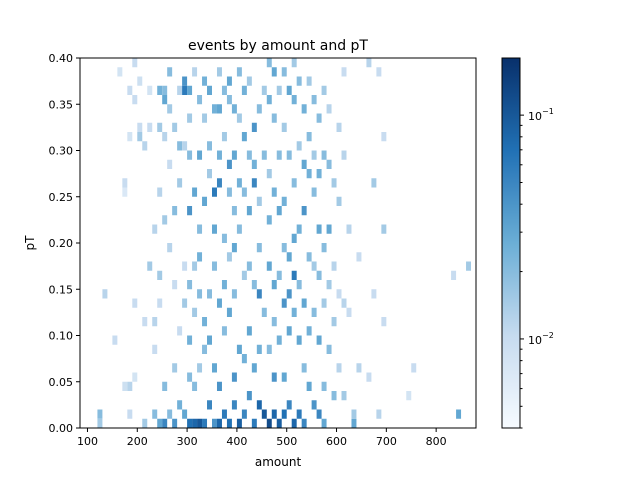 The height and width of the screenshot is (484, 640). I want to click on x-axis-ticks: 100 200 300 400 500 600 700 800, so click(262, 438).